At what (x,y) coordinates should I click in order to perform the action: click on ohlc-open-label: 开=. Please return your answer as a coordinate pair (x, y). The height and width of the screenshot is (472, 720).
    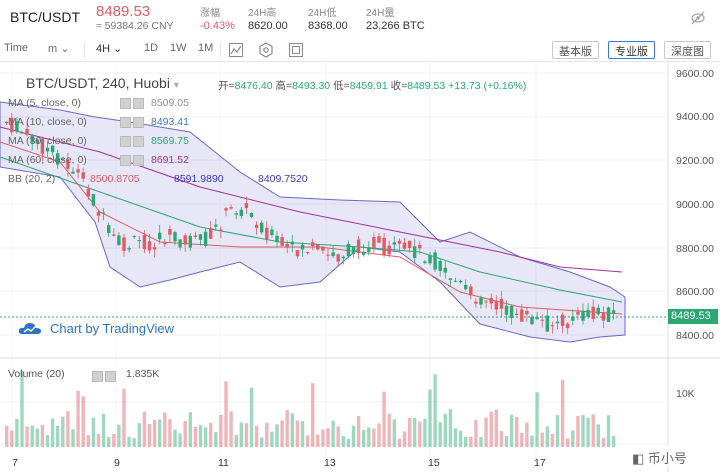
    Looking at the image, I should click on (226, 86).